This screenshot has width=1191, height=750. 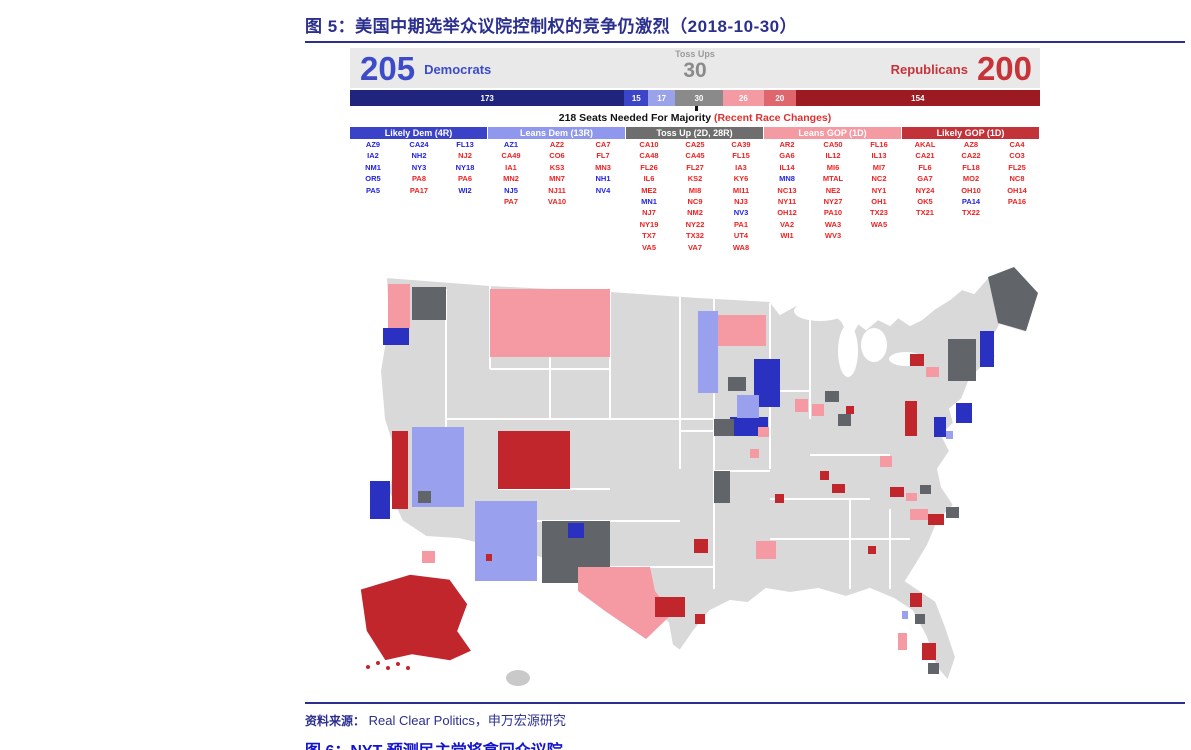 What do you see at coordinates (833, 167) in the screenshot?
I see `district-label-MI6: MI6` at bounding box center [833, 167].